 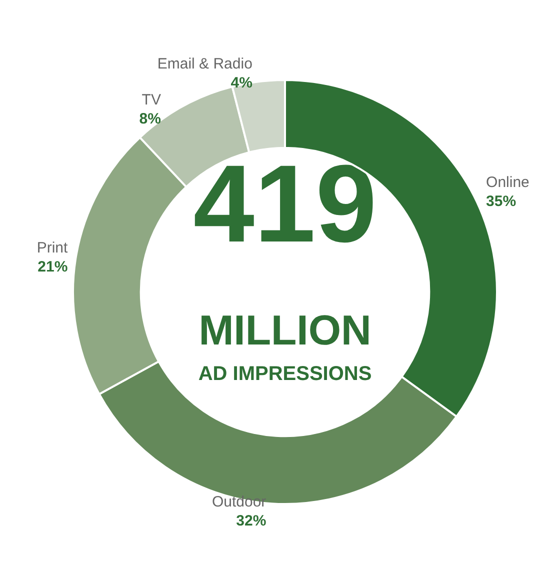 What do you see at coordinates (151, 100) in the screenshot?
I see `slice-label: TV` at bounding box center [151, 100].